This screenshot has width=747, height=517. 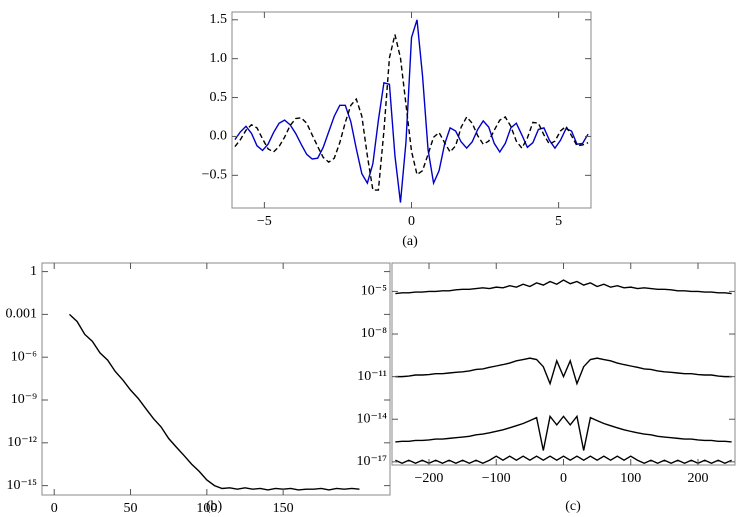 What do you see at coordinates (33, 271) in the screenshot?
I see `y-tick-label: 1` at bounding box center [33, 271].